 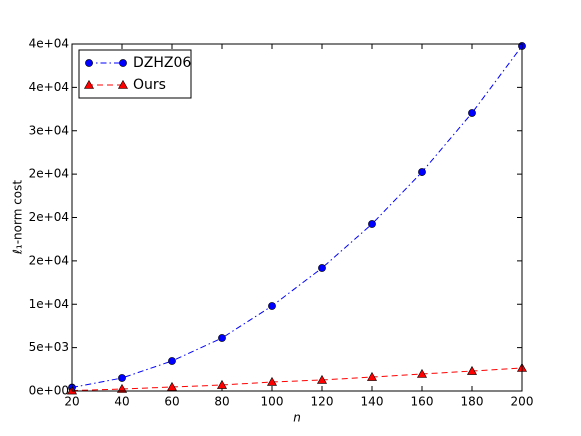 What do you see at coordinates (372, 402) in the screenshot?
I see `x-tick-label: 140` at bounding box center [372, 402].